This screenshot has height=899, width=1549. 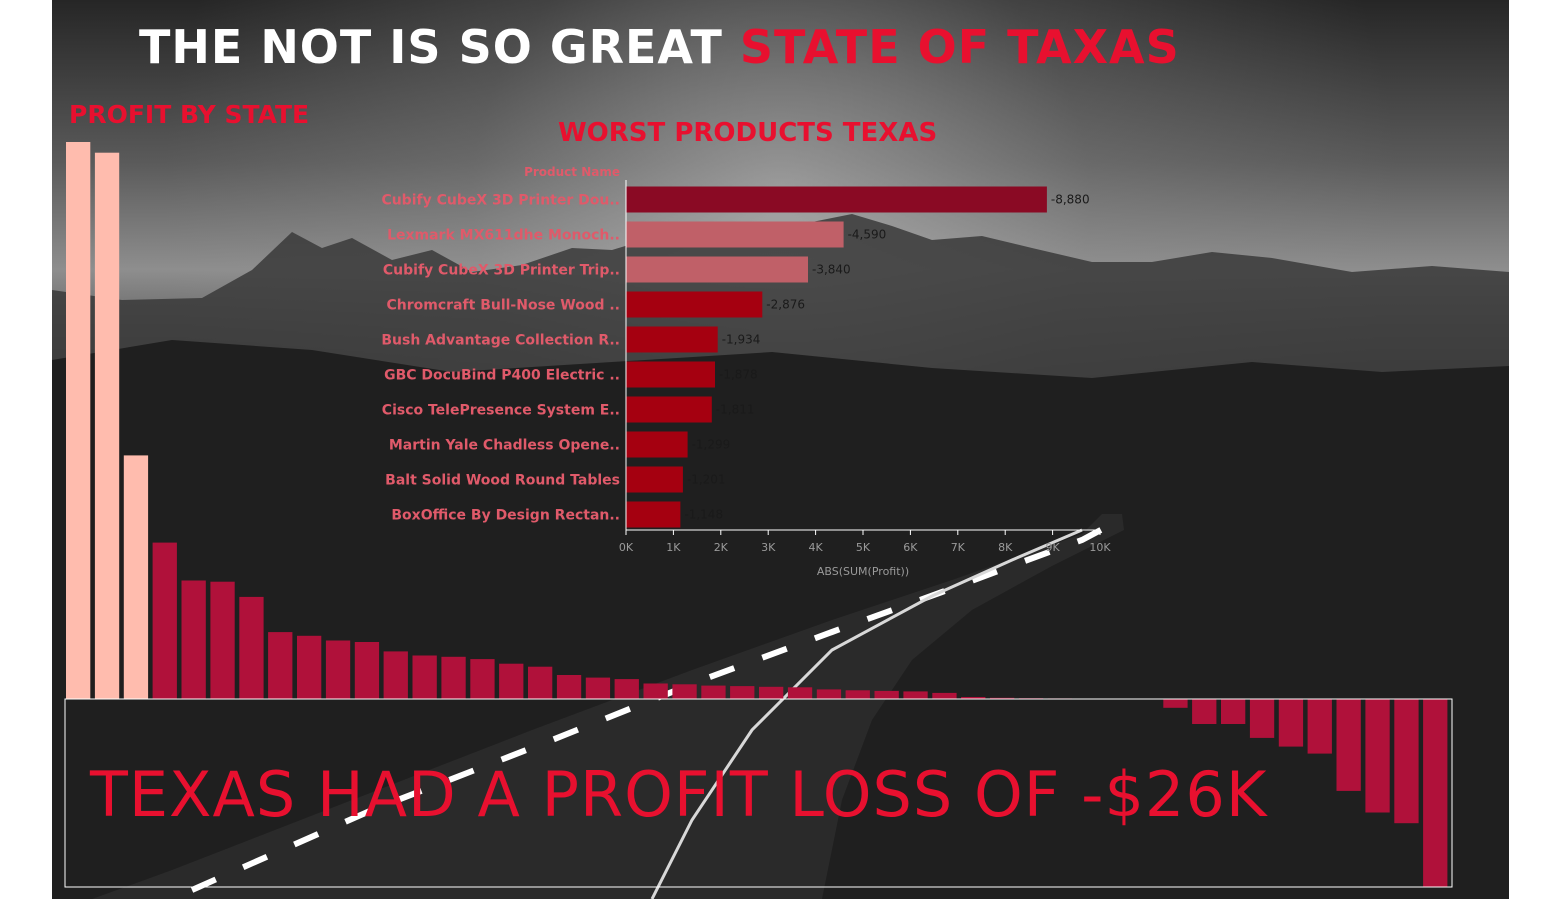 I want to click on product-name-label: Chromcraft Bull-Nose Wood .., so click(x=503, y=306).